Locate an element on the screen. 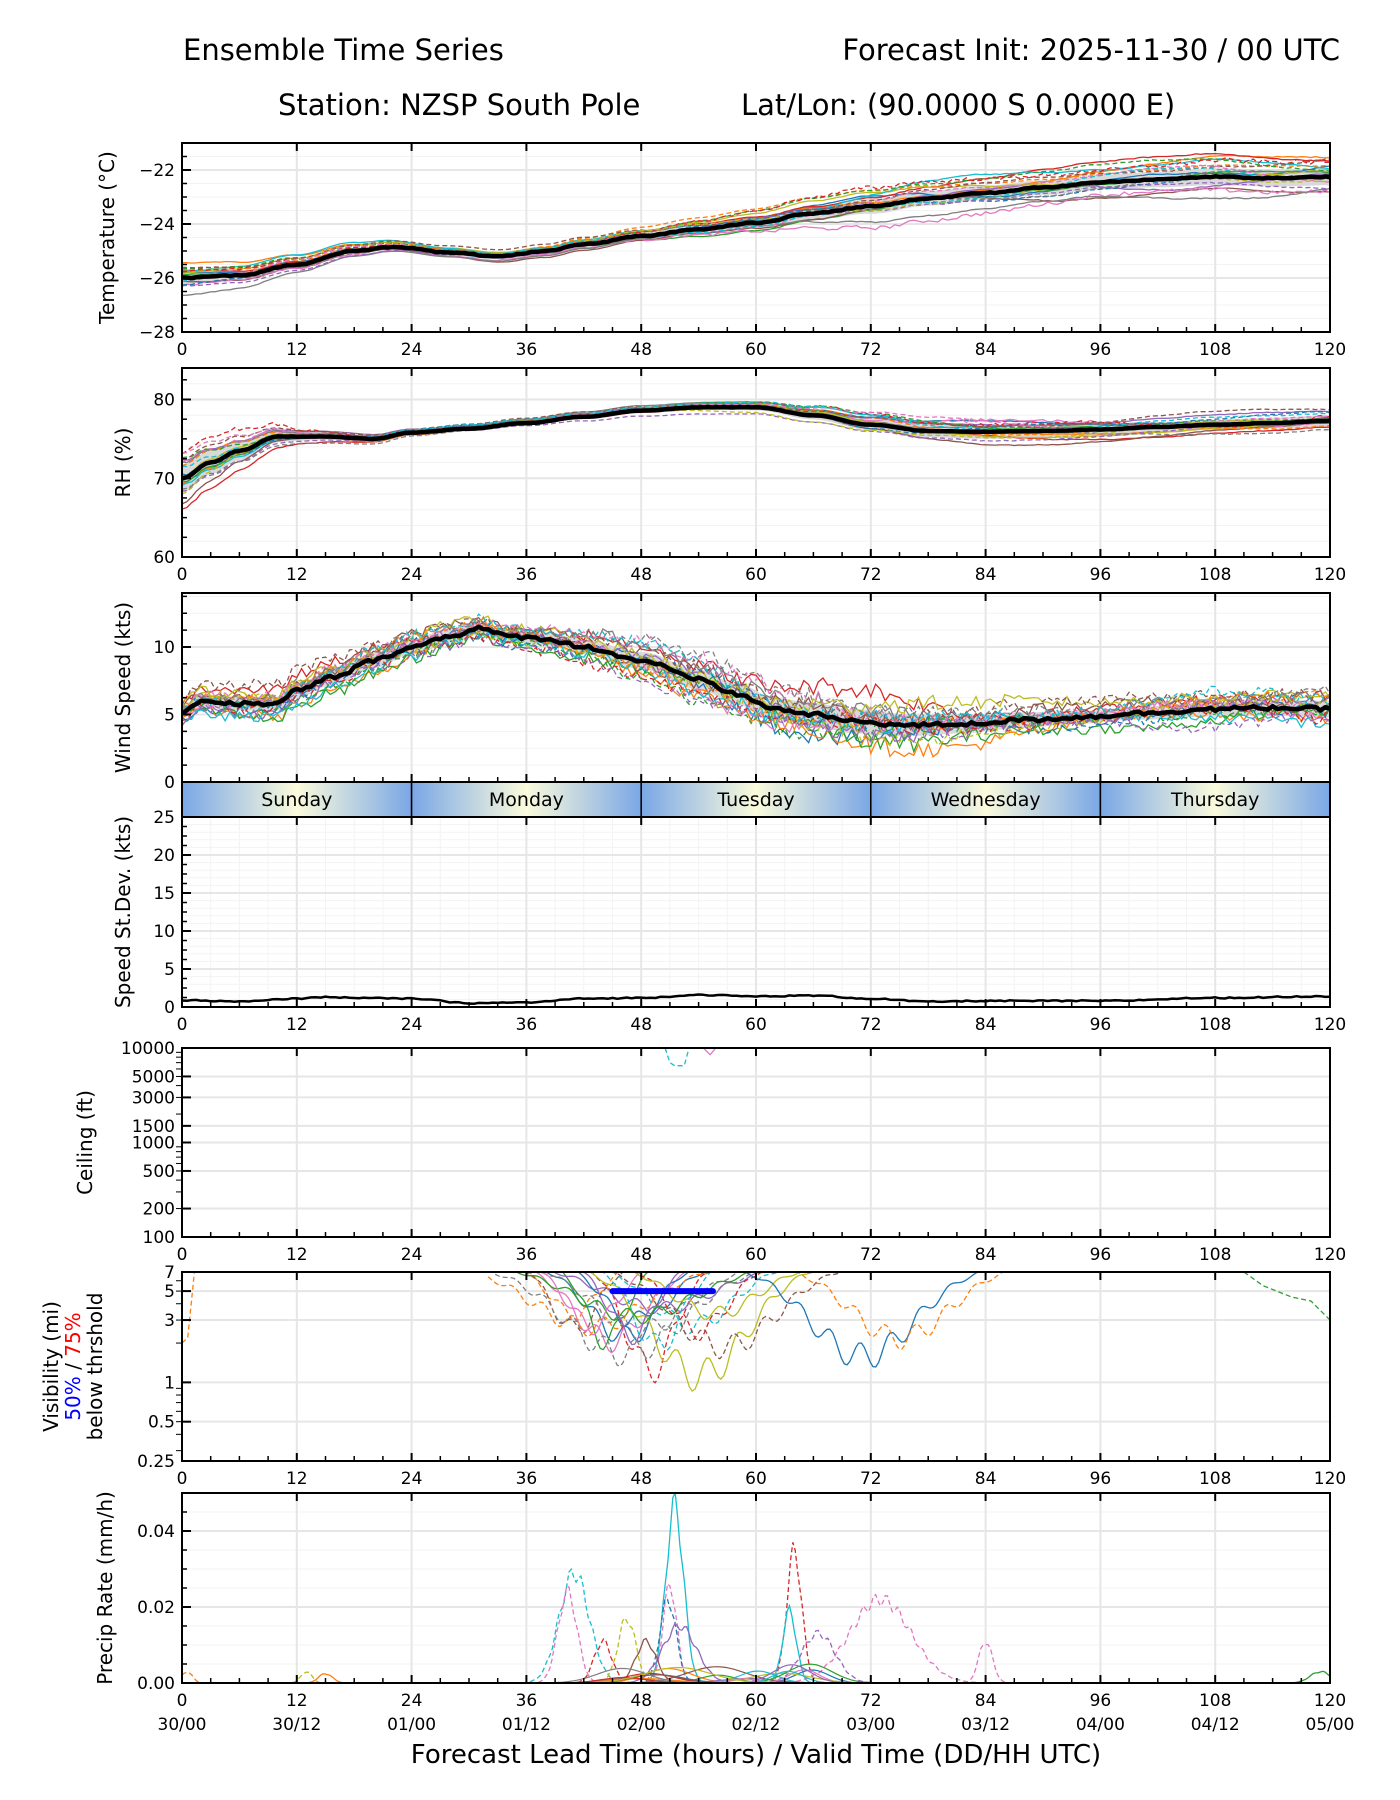  x-valid-time-label: 02/00 is located at coordinates (641, 1725).